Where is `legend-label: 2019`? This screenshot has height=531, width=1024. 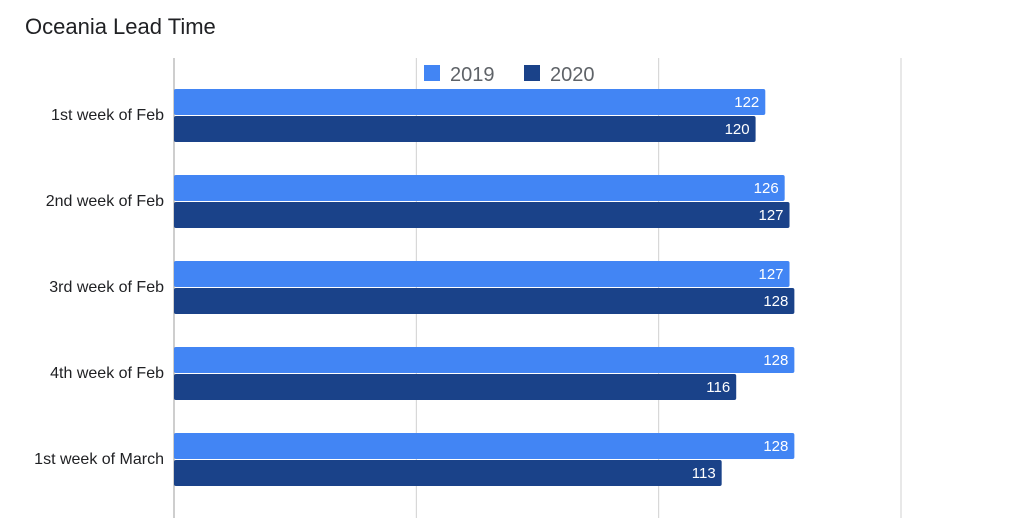 legend-label: 2019 is located at coordinates (472, 75).